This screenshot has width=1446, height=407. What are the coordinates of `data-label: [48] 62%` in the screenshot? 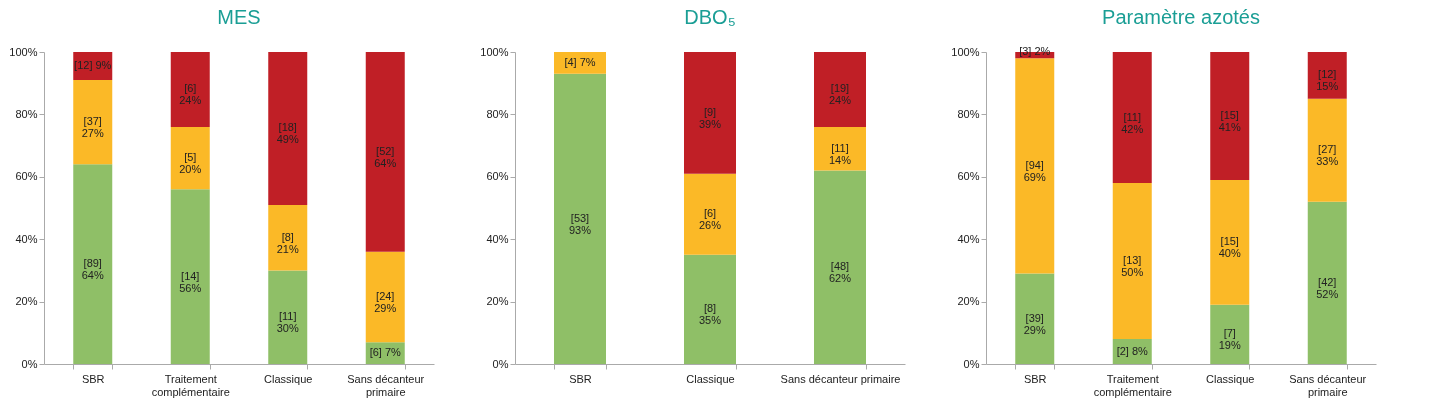 It's located at (840, 272).